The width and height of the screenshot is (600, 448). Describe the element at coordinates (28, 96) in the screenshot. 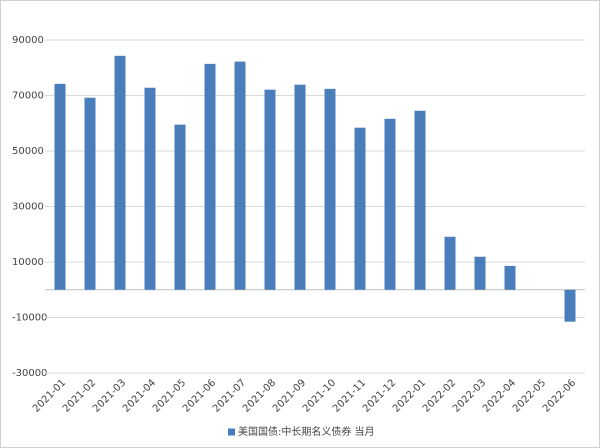

I see `y-tick-label: 70000` at that location.